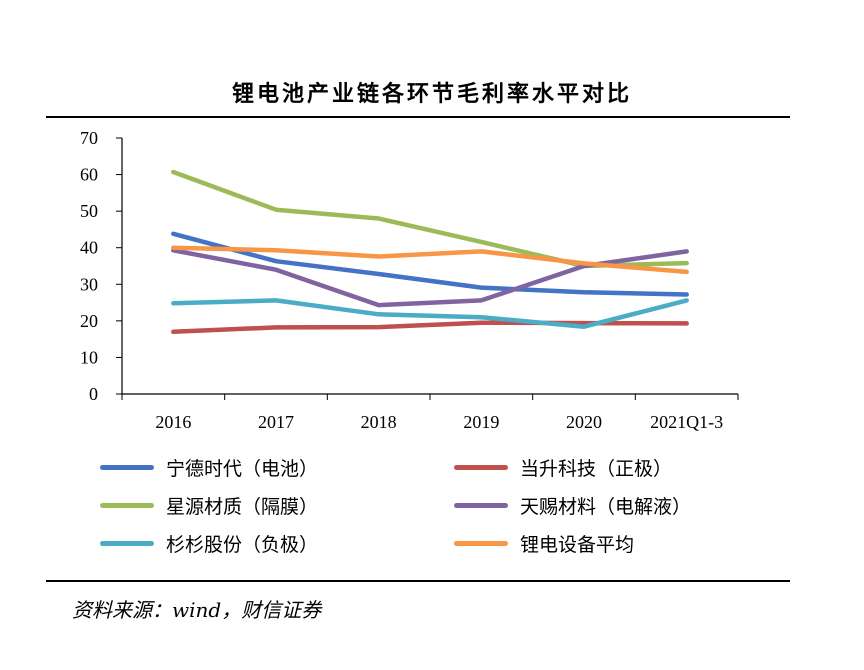 This screenshot has width=864, height=670. I want to click on legend-label: 锂电设备平均, so click(577, 544).